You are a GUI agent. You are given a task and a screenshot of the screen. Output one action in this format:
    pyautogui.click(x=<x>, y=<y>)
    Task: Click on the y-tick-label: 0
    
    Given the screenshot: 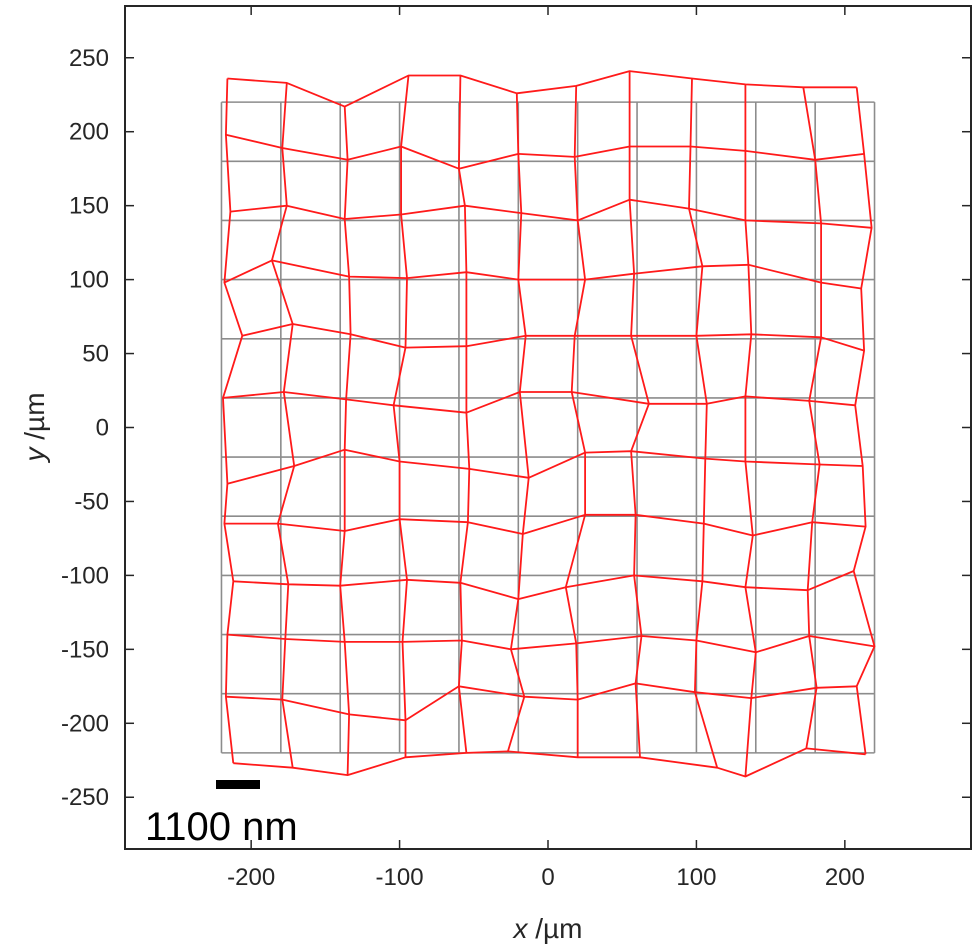 What is the action you would take?
    pyautogui.click(x=102, y=428)
    